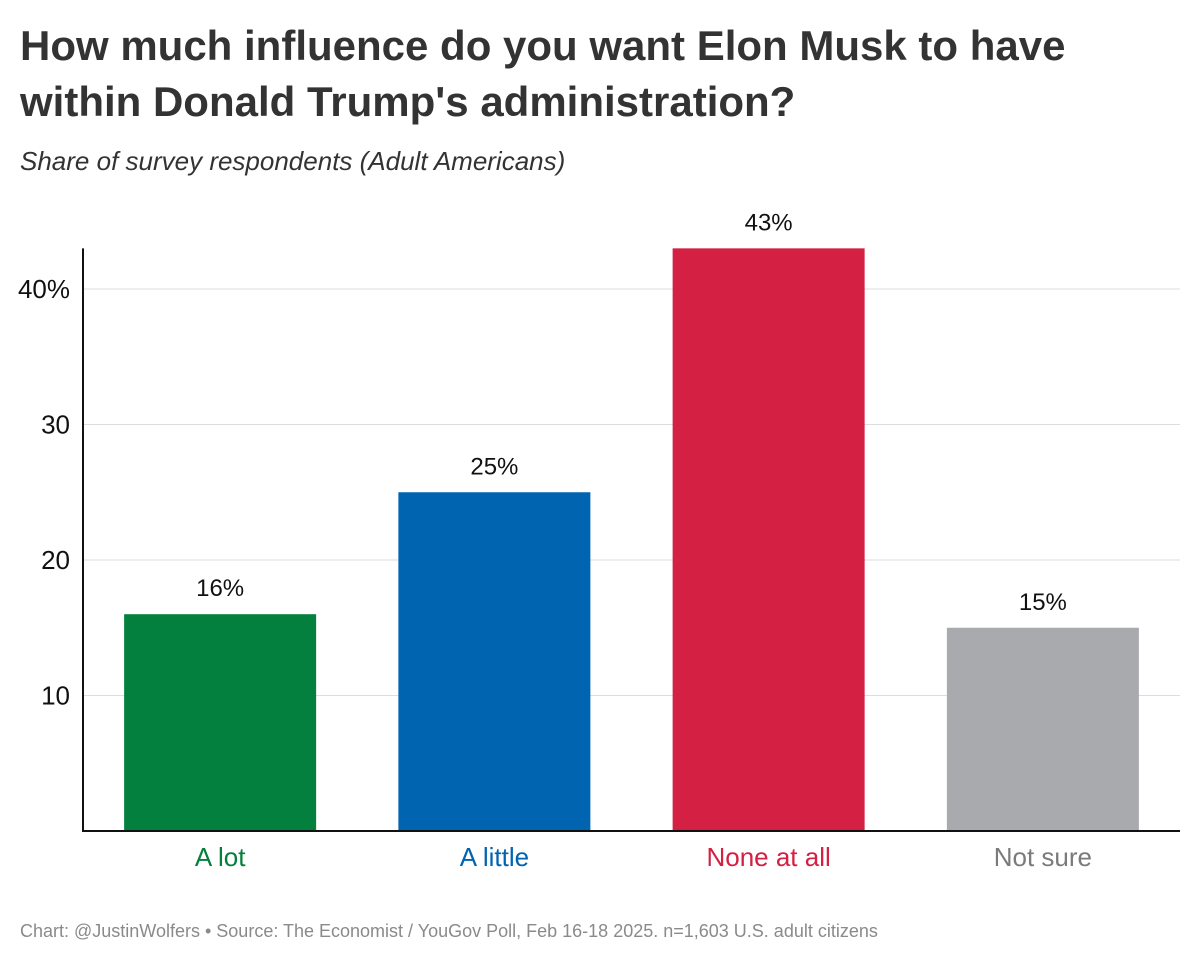 This screenshot has width=1200, height=962. What do you see at coordinates (220, 857) in the screenshot?
I see `x-tick-label: A lot` at bounding box center [220, 857].